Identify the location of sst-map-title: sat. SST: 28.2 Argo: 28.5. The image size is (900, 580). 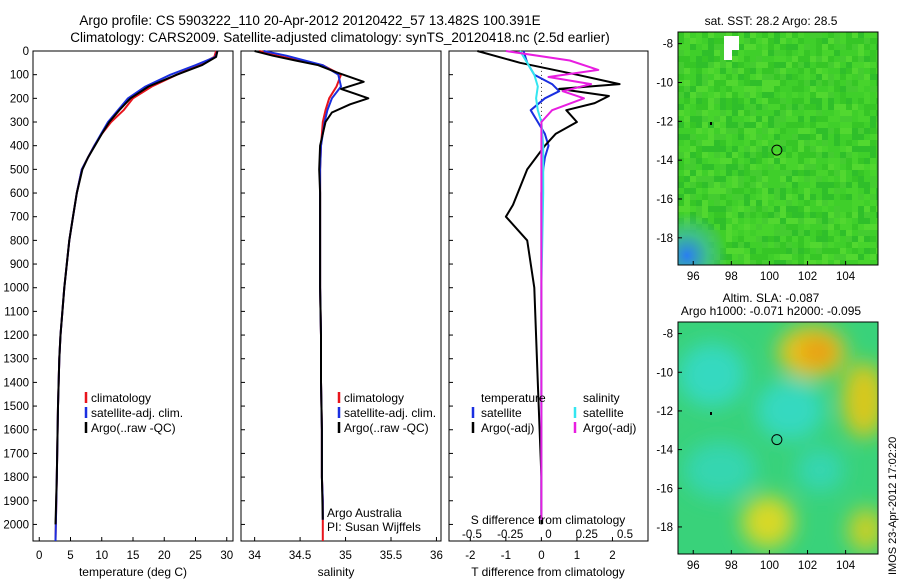
(771, 21).